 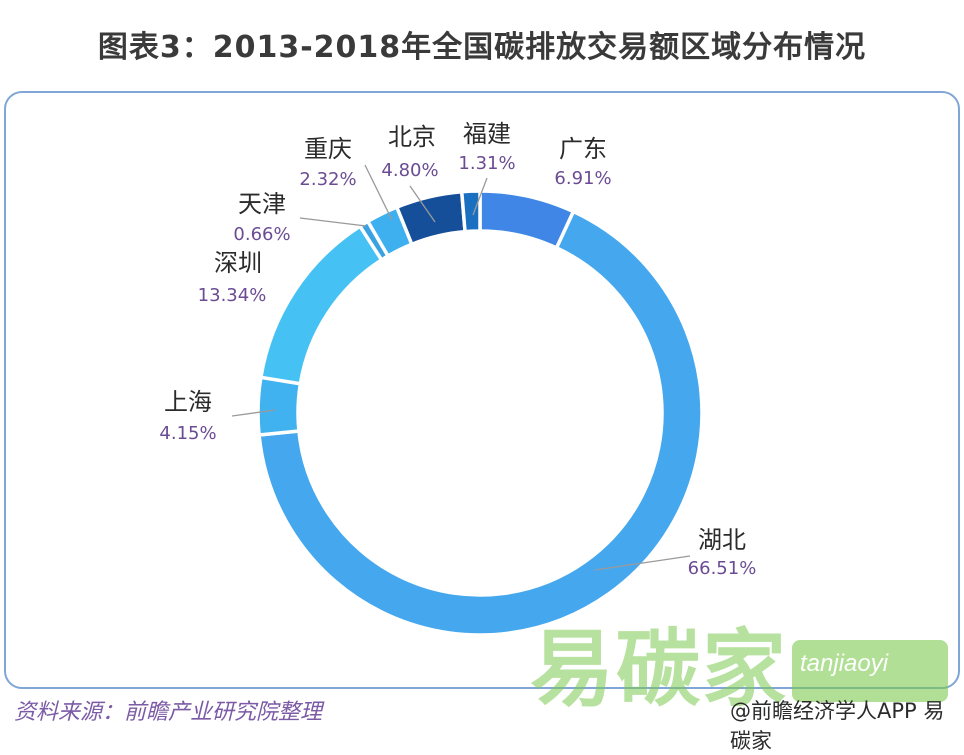 I want to click on slice-label-value-3: 4.15%, so click(x=187, y=433).